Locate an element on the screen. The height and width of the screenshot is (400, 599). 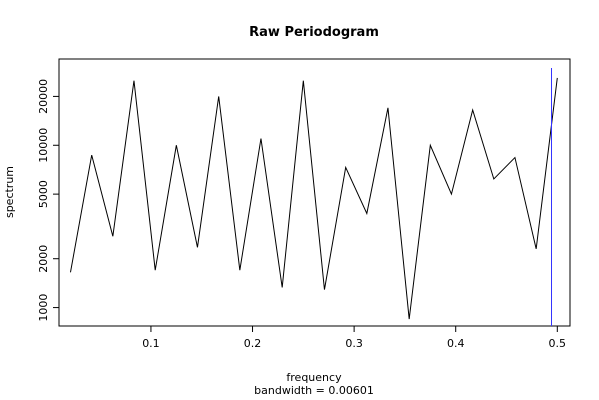
y-axis: 1000 2000 5000 10000 20000 is located at coordinates (48, 200).